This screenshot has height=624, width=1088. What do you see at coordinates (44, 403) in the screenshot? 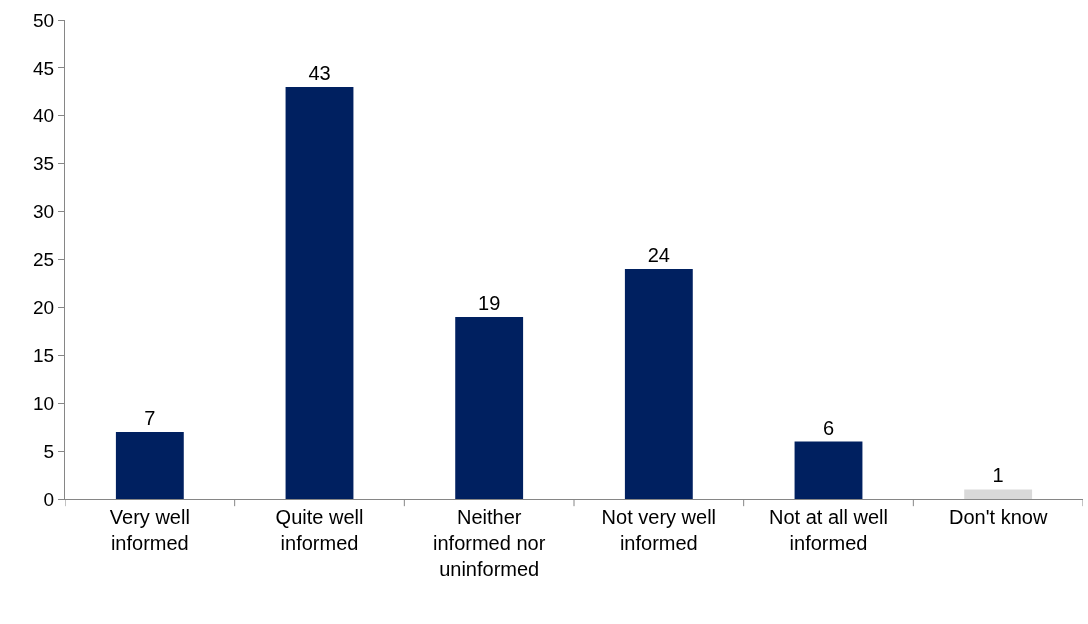
I see `y-tick-label: 10` at bounding box center [44, 403].